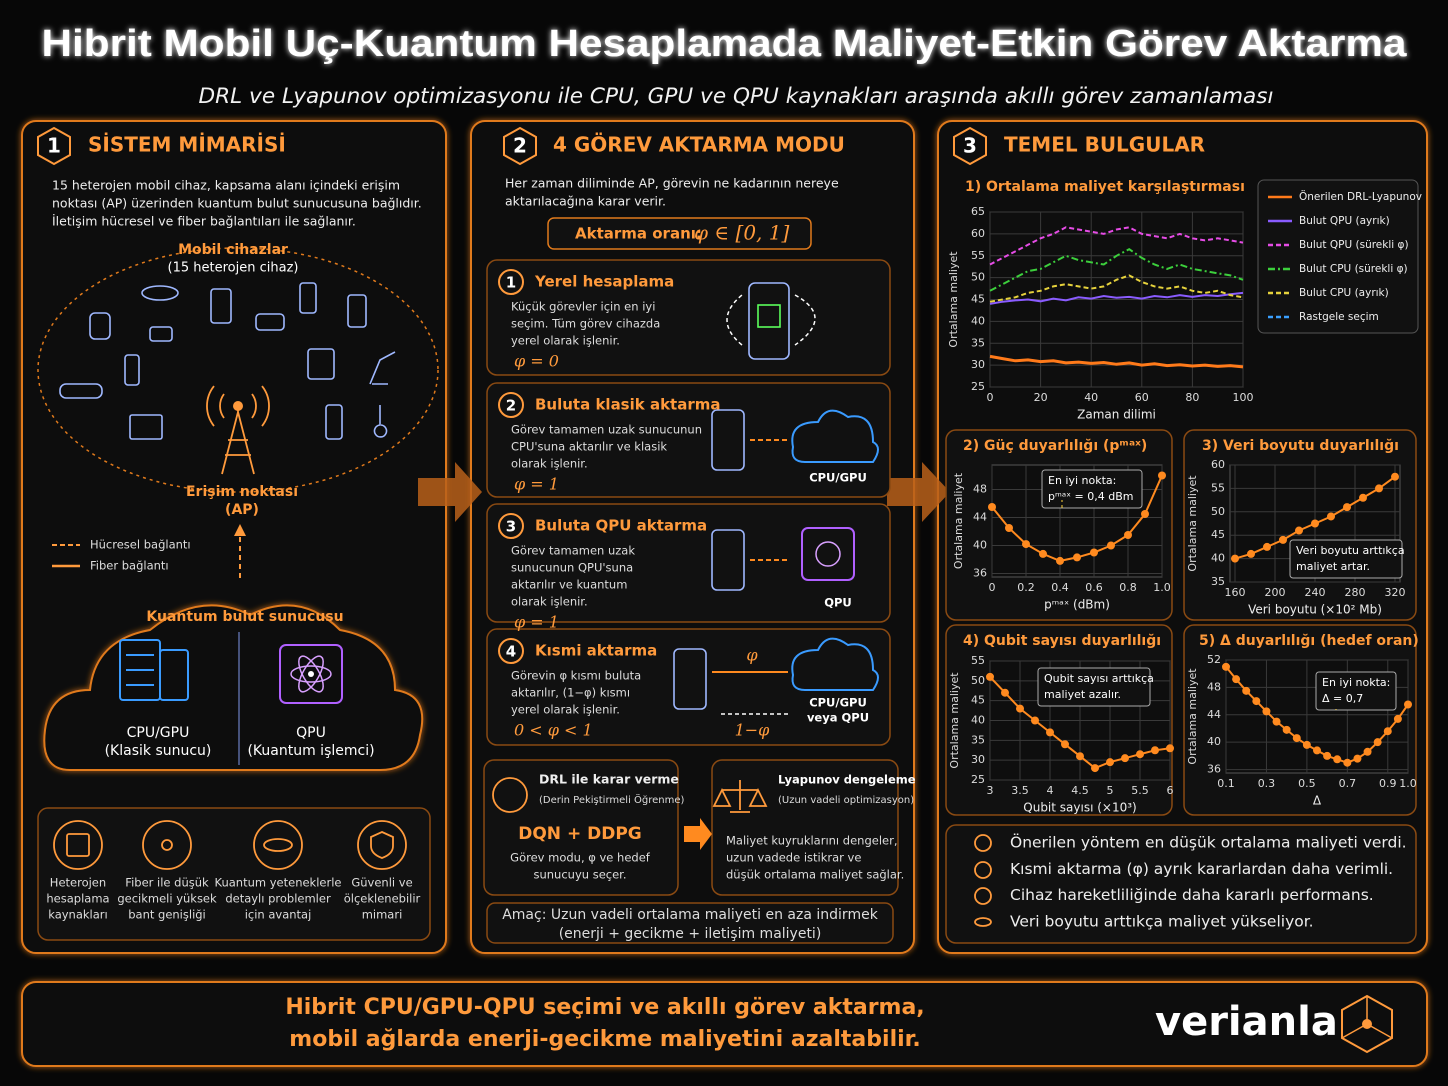  I want to click on x-axis-label: Zaman dilimi, so click(1116, 415).